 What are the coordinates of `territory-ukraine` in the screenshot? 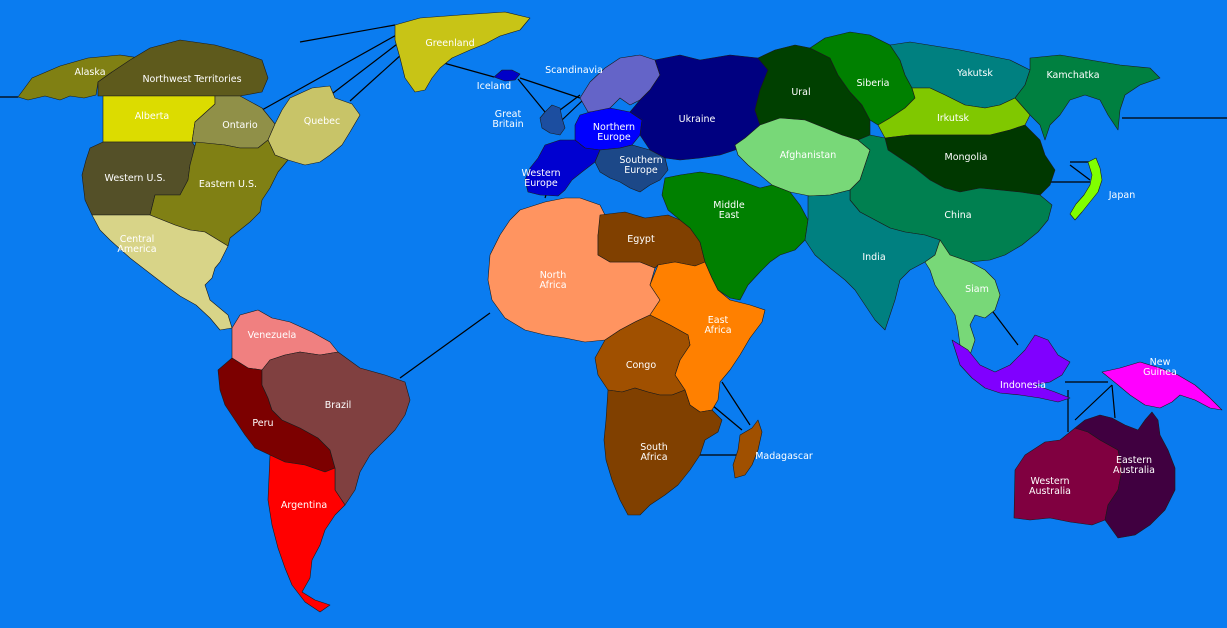 It's located at (699, 107).